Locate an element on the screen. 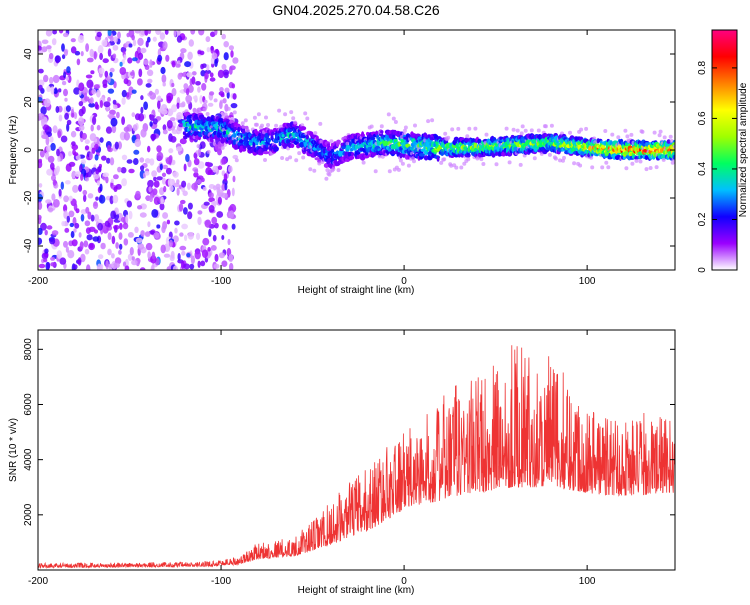  snr-x-axis-label: Height of straight line (km) is located at coordinates (356, 590).